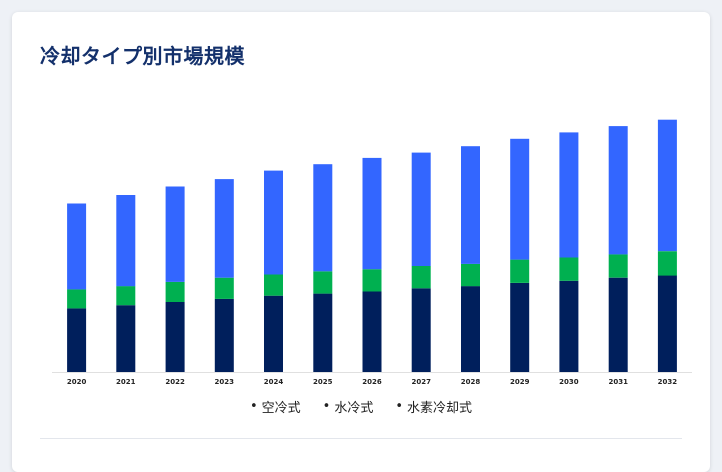  What do you see at coordinates (569, 382) in the screenshot?
I see `x-tick-label: 2030` at bounding box center [569, 382].